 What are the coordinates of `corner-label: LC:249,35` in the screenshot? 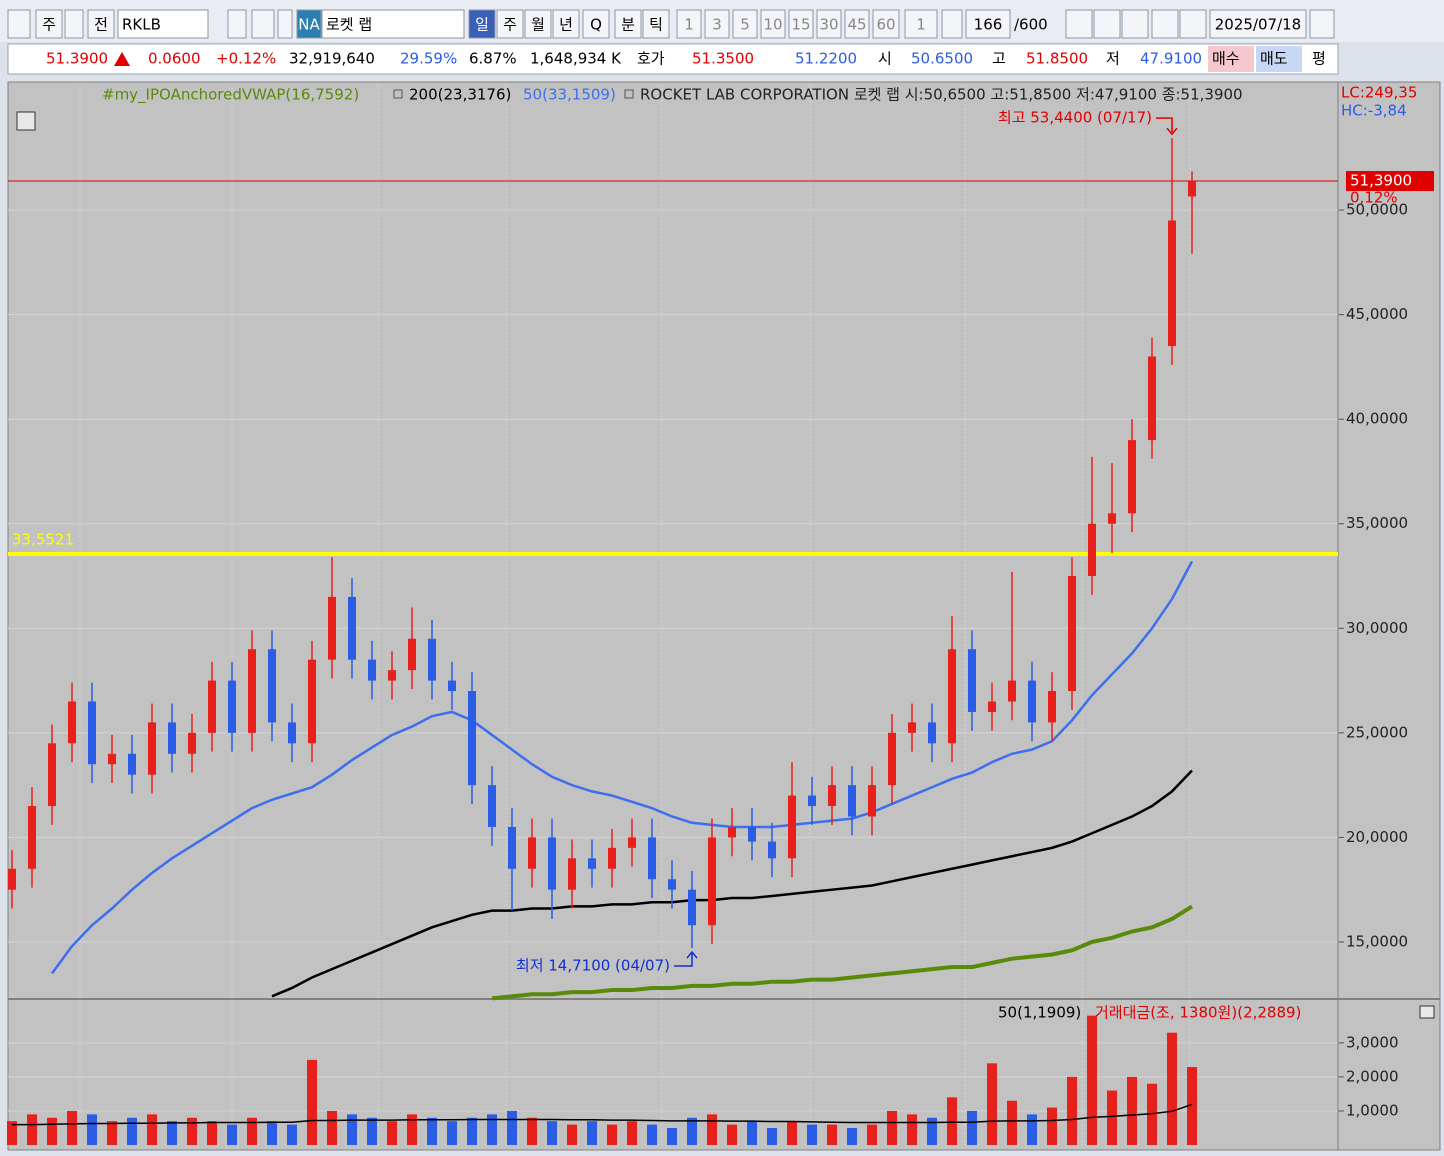 It's located at (1379, 93).